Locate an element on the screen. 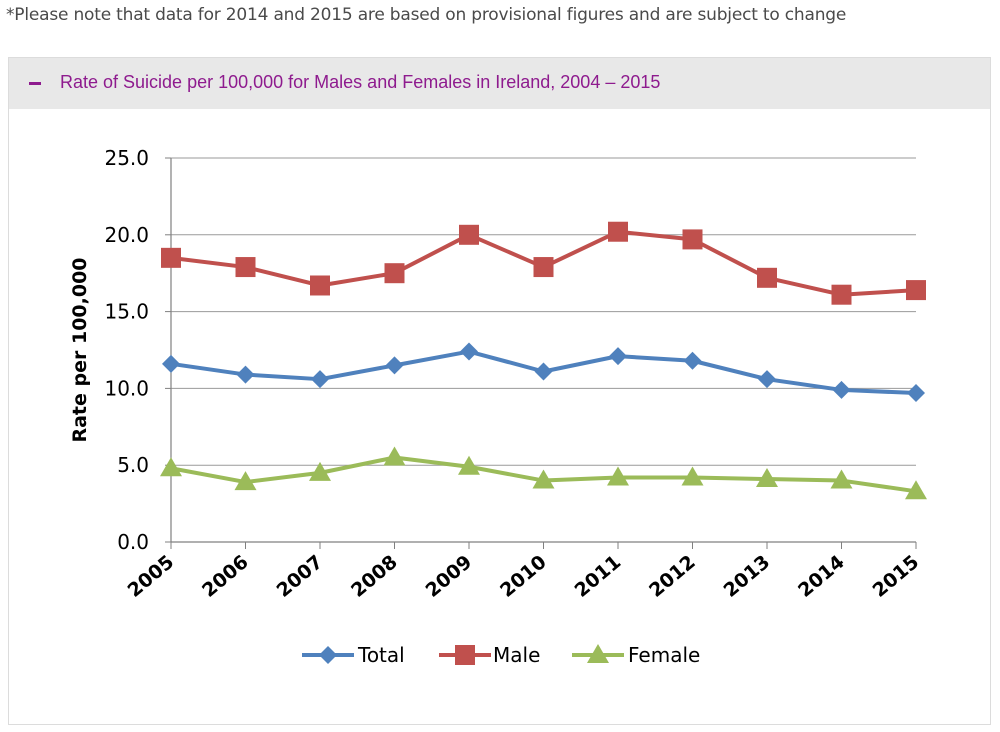  y-tick-label: 20.0 is located at coordinates (126, 235).